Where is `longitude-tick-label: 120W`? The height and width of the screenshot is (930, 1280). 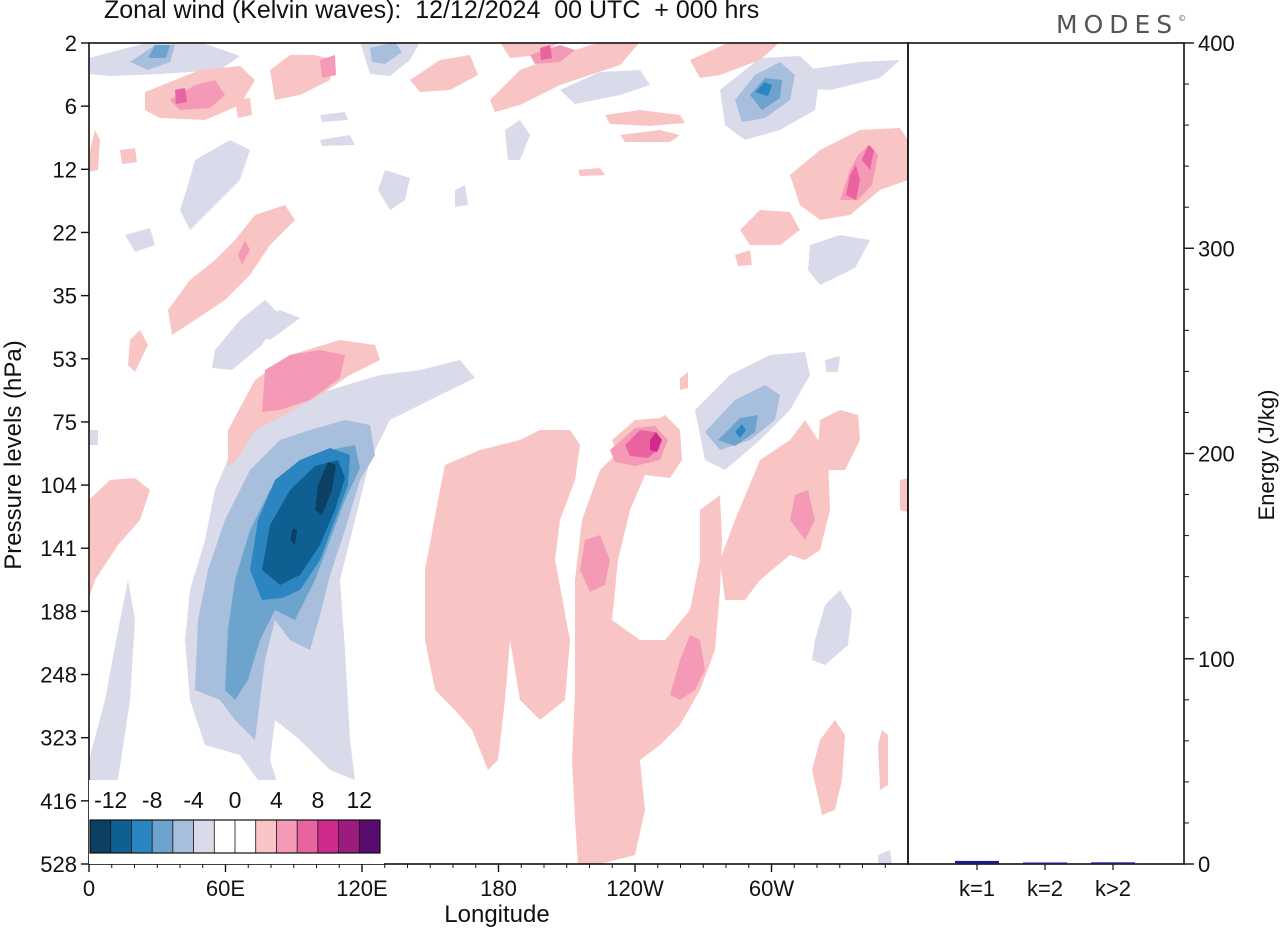
longitude-tick-label: 120W is located at coordinates (635, 888).